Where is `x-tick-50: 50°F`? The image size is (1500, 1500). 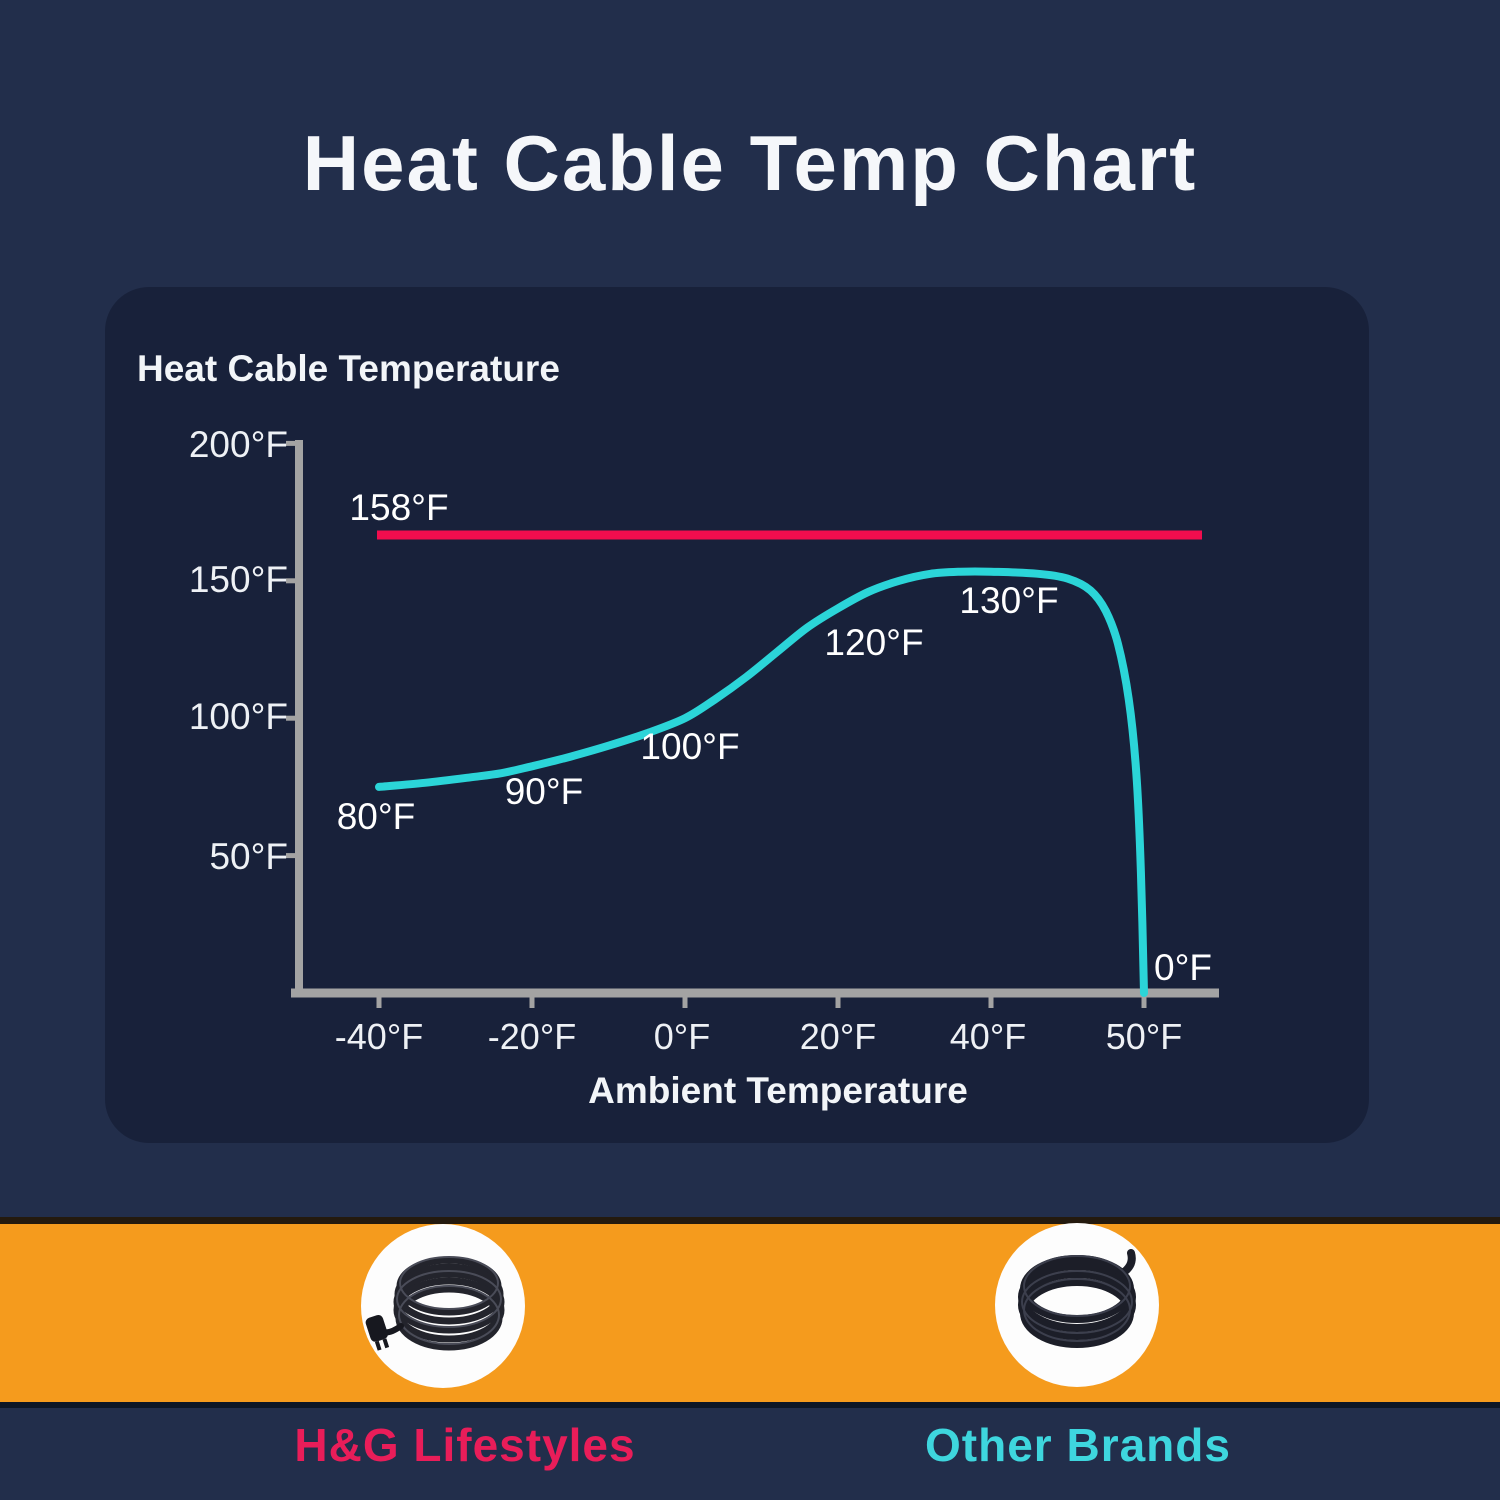 x-tick-50: 50°F is located at coordinates (1144, 1036).